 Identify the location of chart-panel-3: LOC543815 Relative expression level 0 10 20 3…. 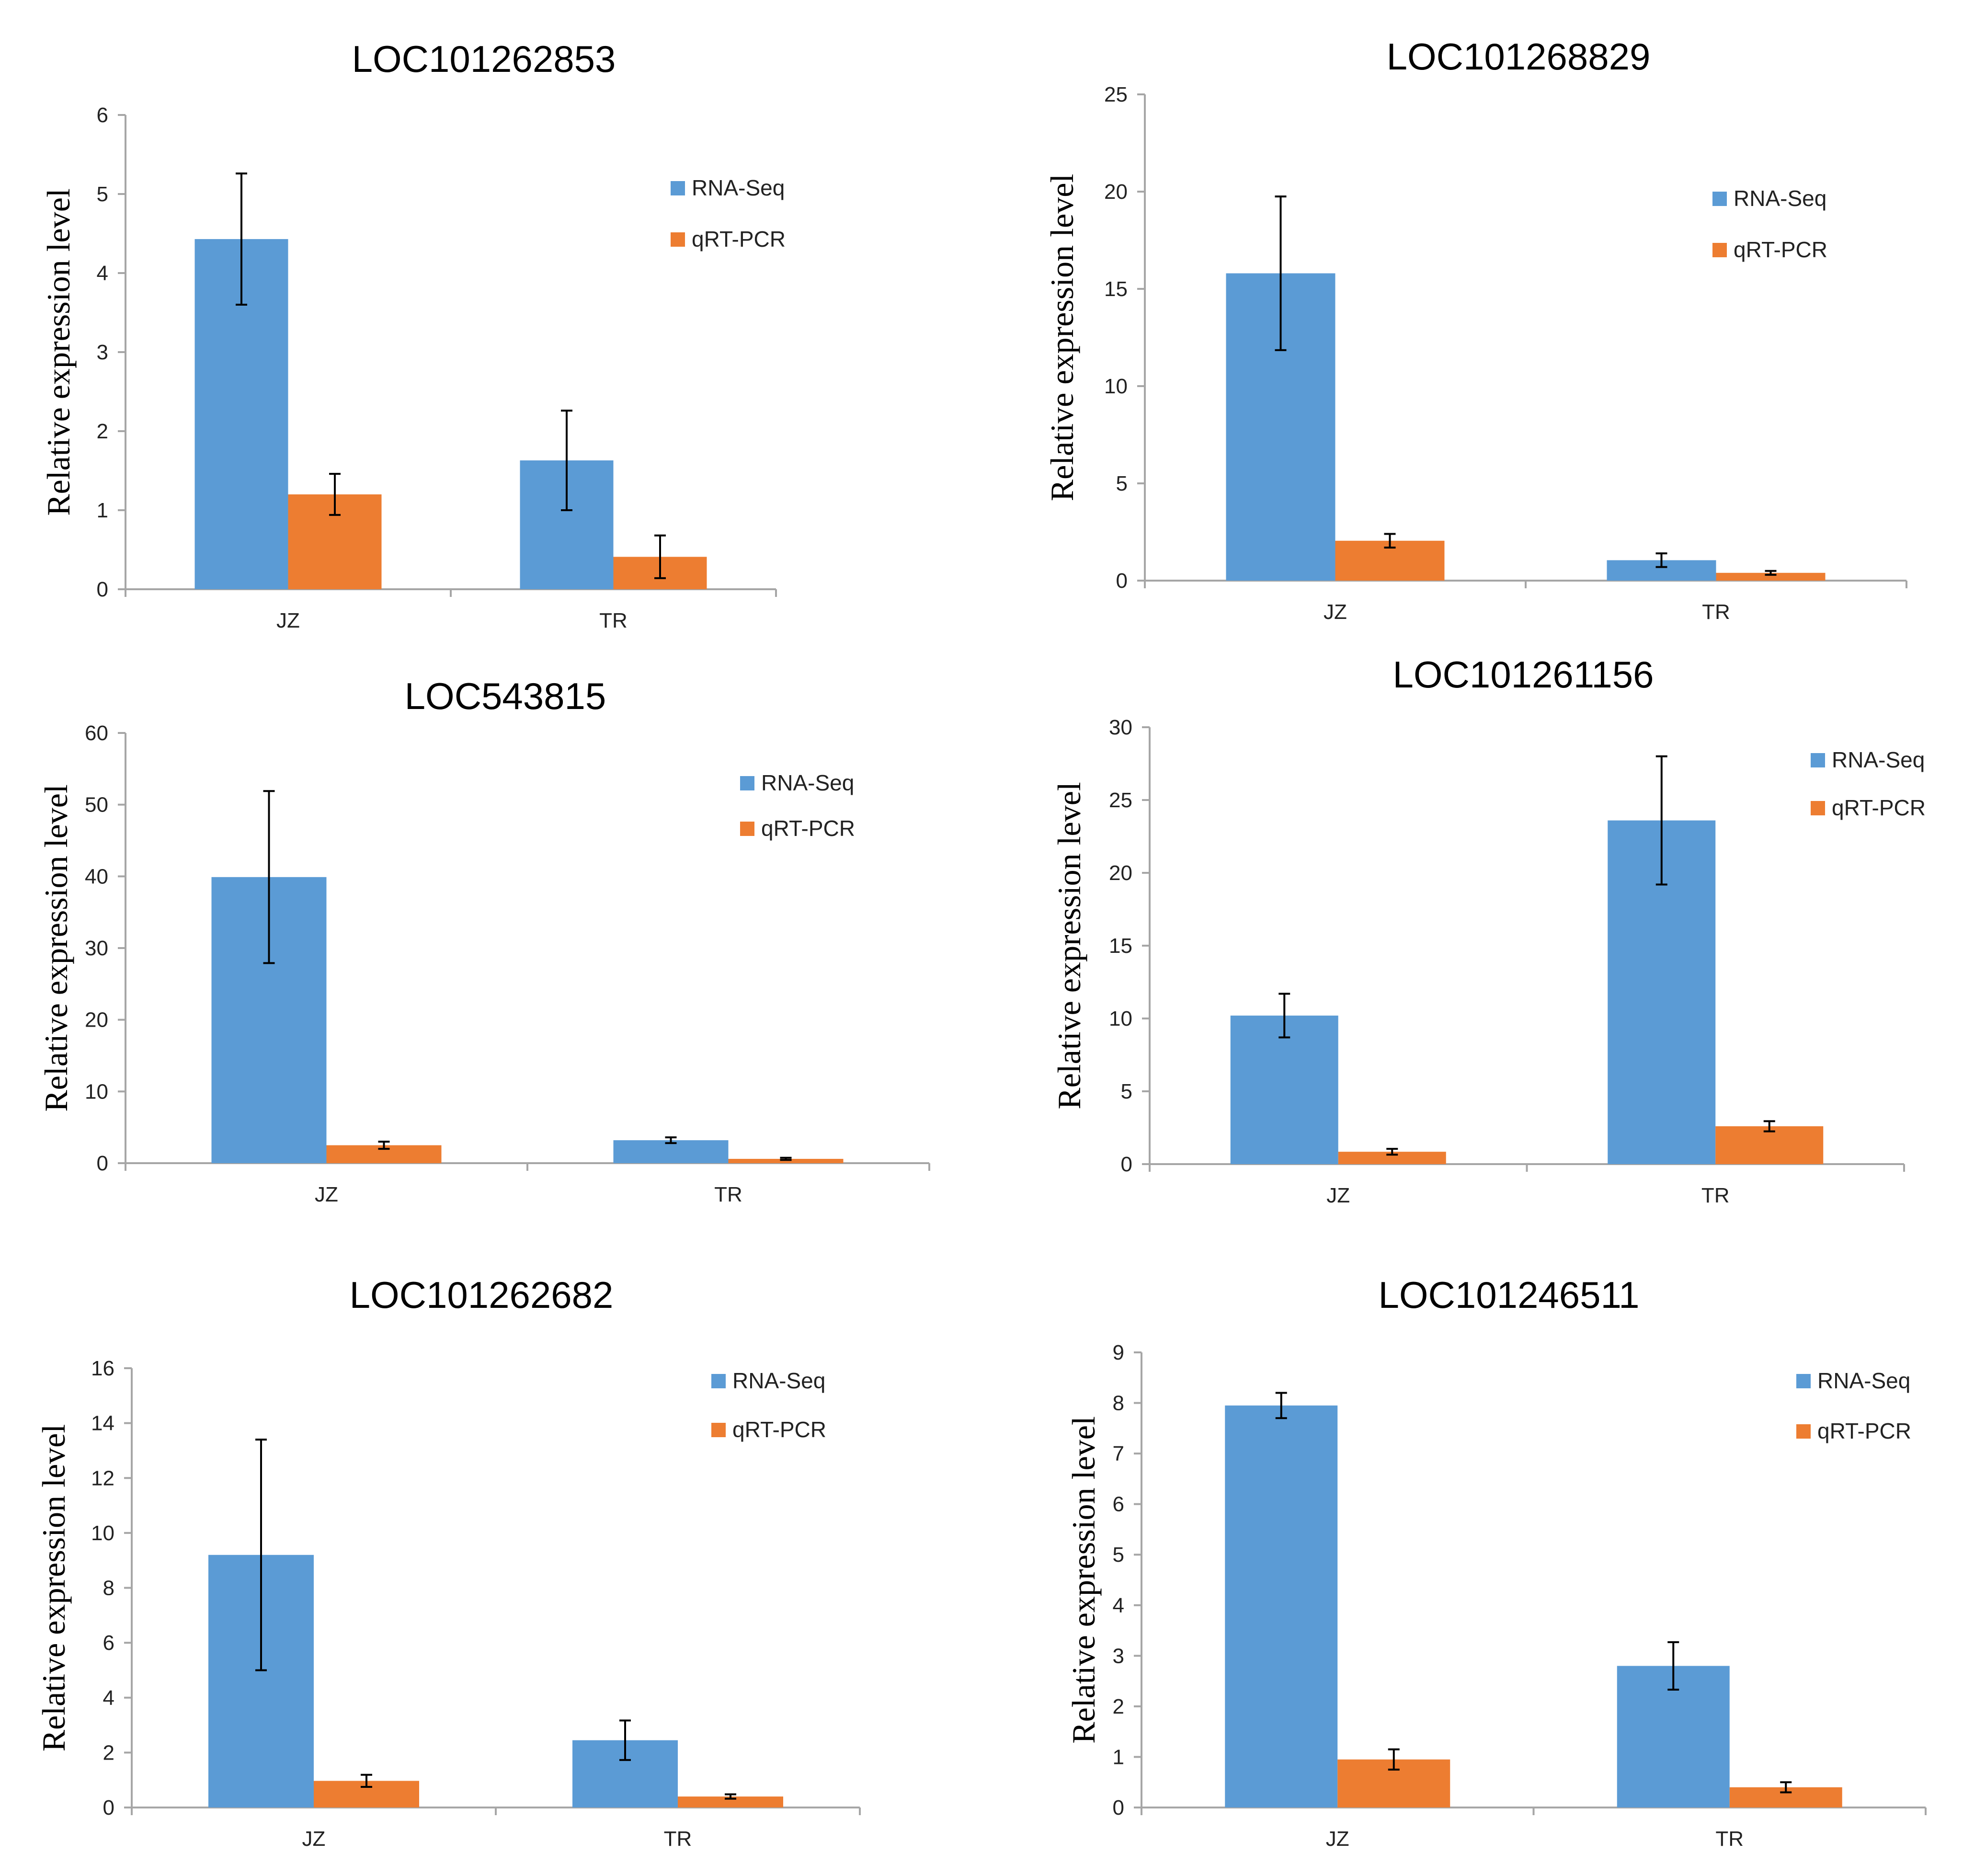
(484, 940).